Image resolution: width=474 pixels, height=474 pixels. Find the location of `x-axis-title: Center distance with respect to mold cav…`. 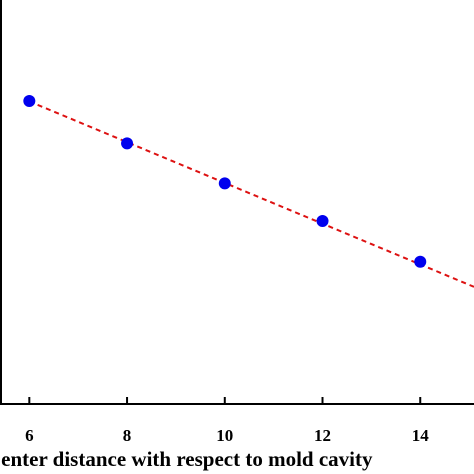

x-axis-title: Center distance with respect to mold cav… is located at coordinates (186, 459).